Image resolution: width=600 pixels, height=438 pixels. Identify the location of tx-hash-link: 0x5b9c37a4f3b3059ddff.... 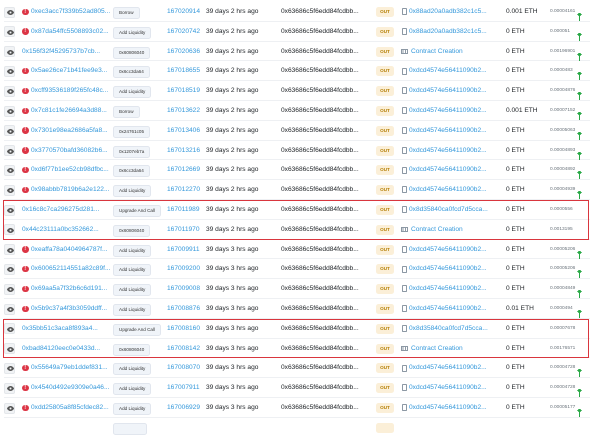
(69, 308).